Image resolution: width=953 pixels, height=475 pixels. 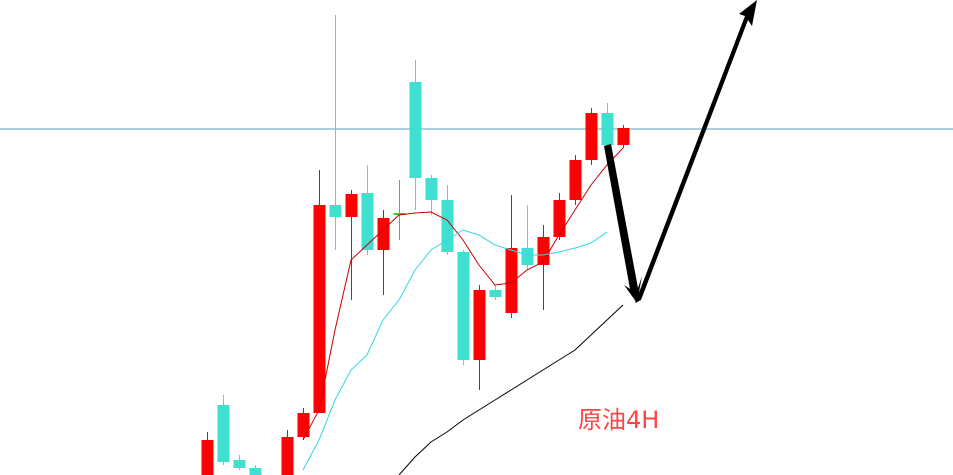 I want to click on moving-average-line, so click(x=511, y=389).